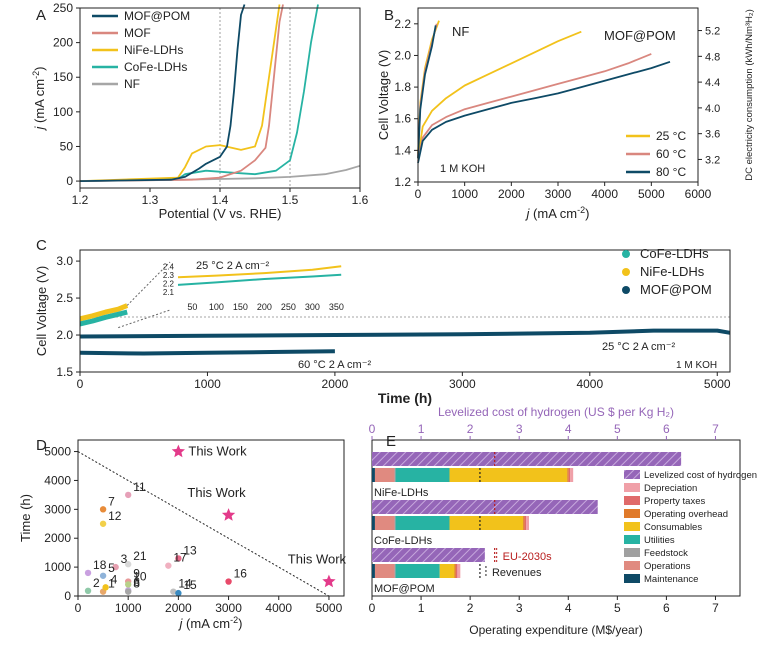 The width and height of the screenshot is (766, 662). I want to click on x-axis-label-e: Operating expenditure (M$/year), so click(555, 630).